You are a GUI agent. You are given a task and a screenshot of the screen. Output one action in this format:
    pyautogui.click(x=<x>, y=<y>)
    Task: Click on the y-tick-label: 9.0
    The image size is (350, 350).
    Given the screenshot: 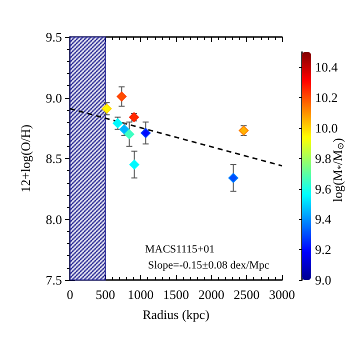 What is the action you would take?
    pyautogui.click(x=54, y=98)
    